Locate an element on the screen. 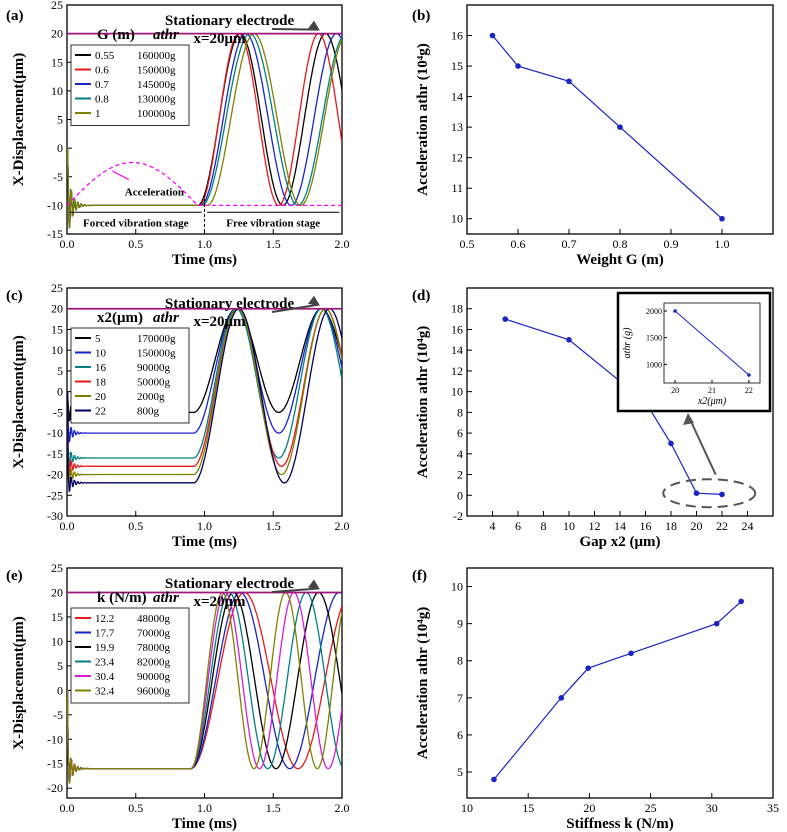  panel-label: (c) is located at coordinates (14, 296).